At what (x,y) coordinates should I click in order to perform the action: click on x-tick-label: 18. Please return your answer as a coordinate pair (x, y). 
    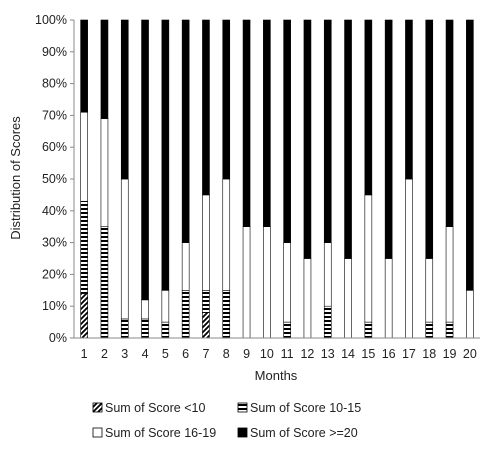
    Looking at the image, I should click on (429, 354).